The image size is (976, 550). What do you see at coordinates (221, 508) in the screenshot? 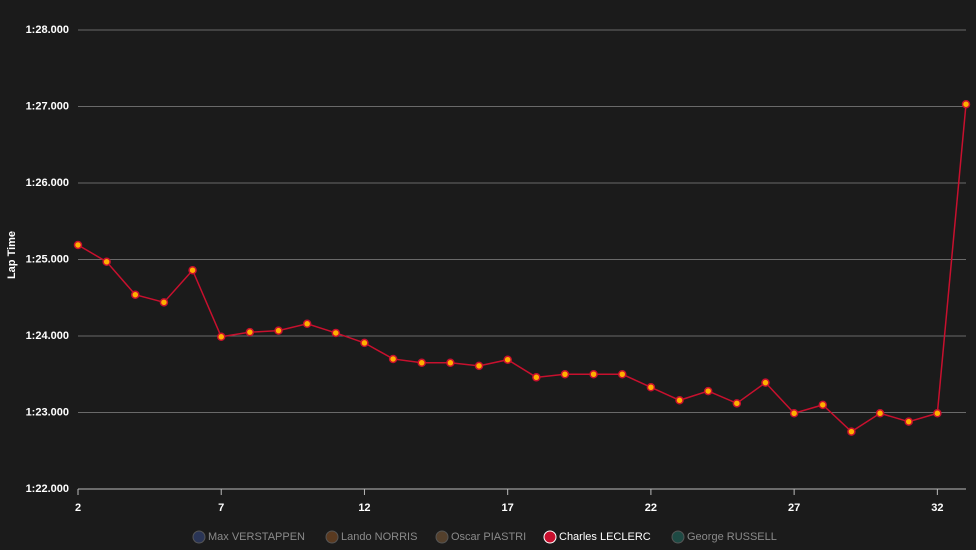
I see `x-tick-label: 7` at bounding box center [221, 508].